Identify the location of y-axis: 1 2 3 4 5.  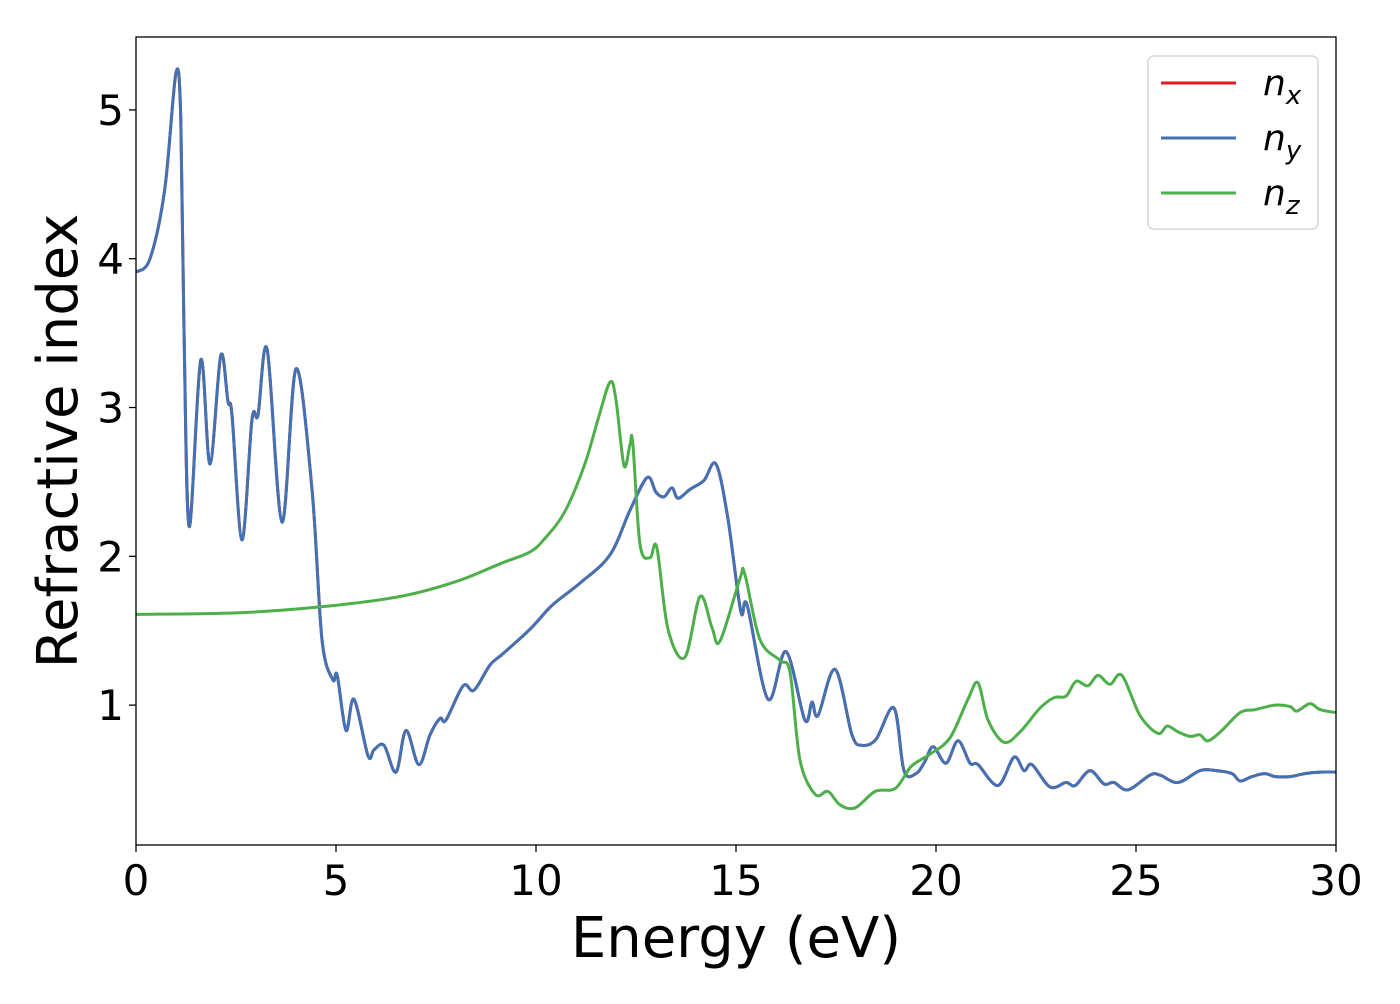
(116, 408).